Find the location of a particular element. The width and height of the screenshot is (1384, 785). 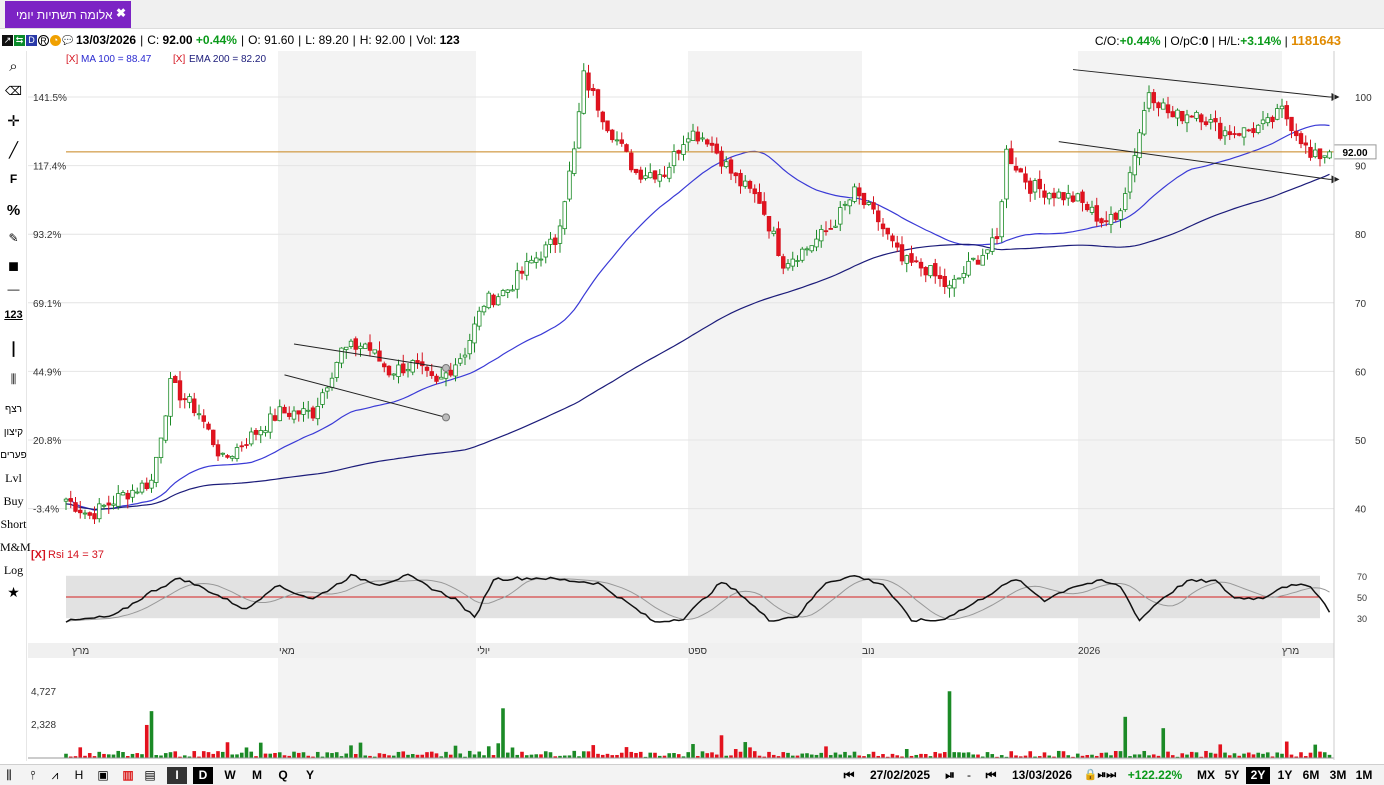

toolbar-item-lvl: Lvl is located at coordinates (13, 478).